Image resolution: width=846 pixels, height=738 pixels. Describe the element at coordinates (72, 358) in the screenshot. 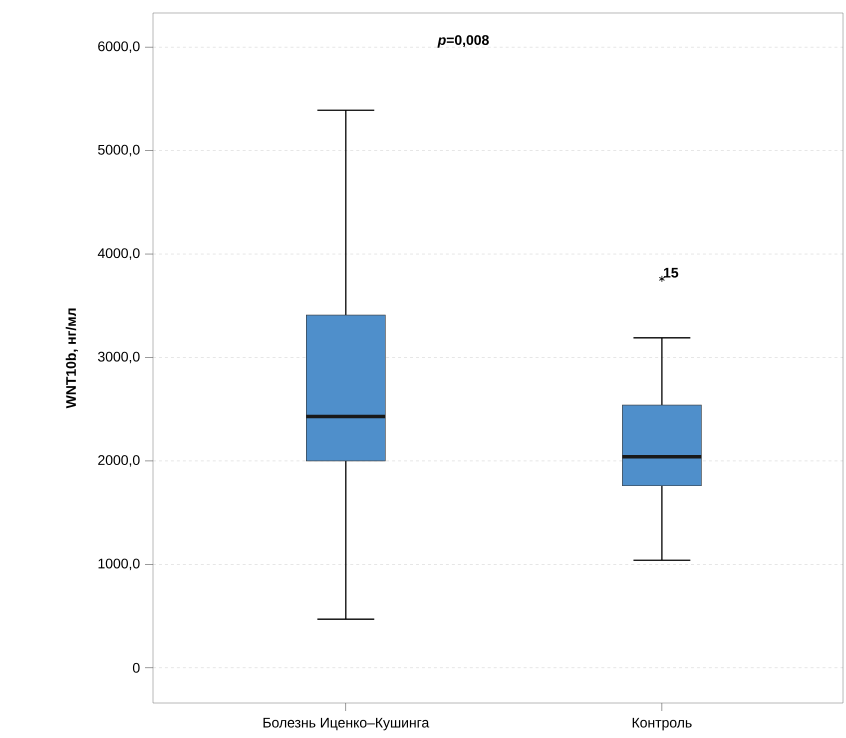

I see `y-axis-title: WNT10b, нг/мл` at that location.